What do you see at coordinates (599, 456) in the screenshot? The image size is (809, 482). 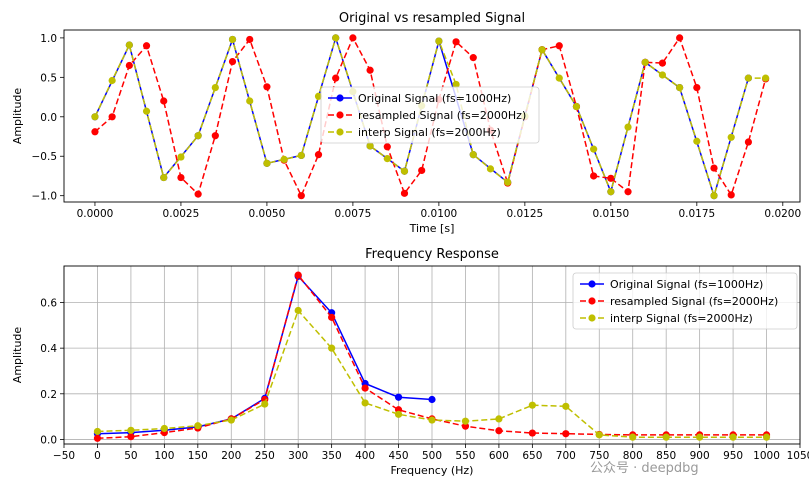 I see `x-tick-label: 750` at bounding box center [599, 456].